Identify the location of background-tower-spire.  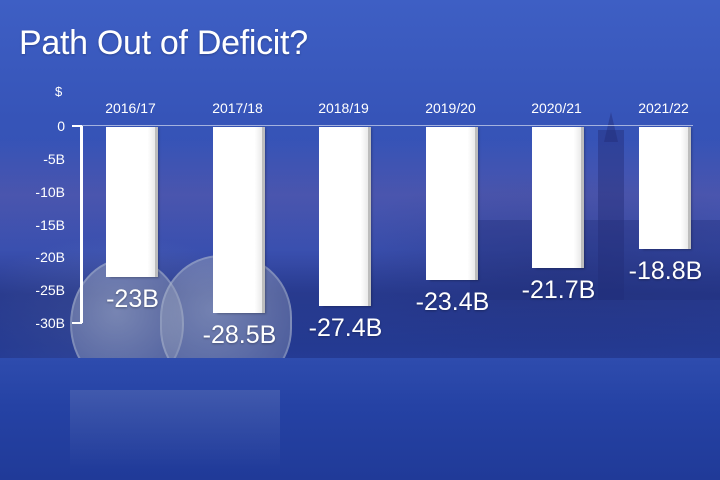
(611, 127).